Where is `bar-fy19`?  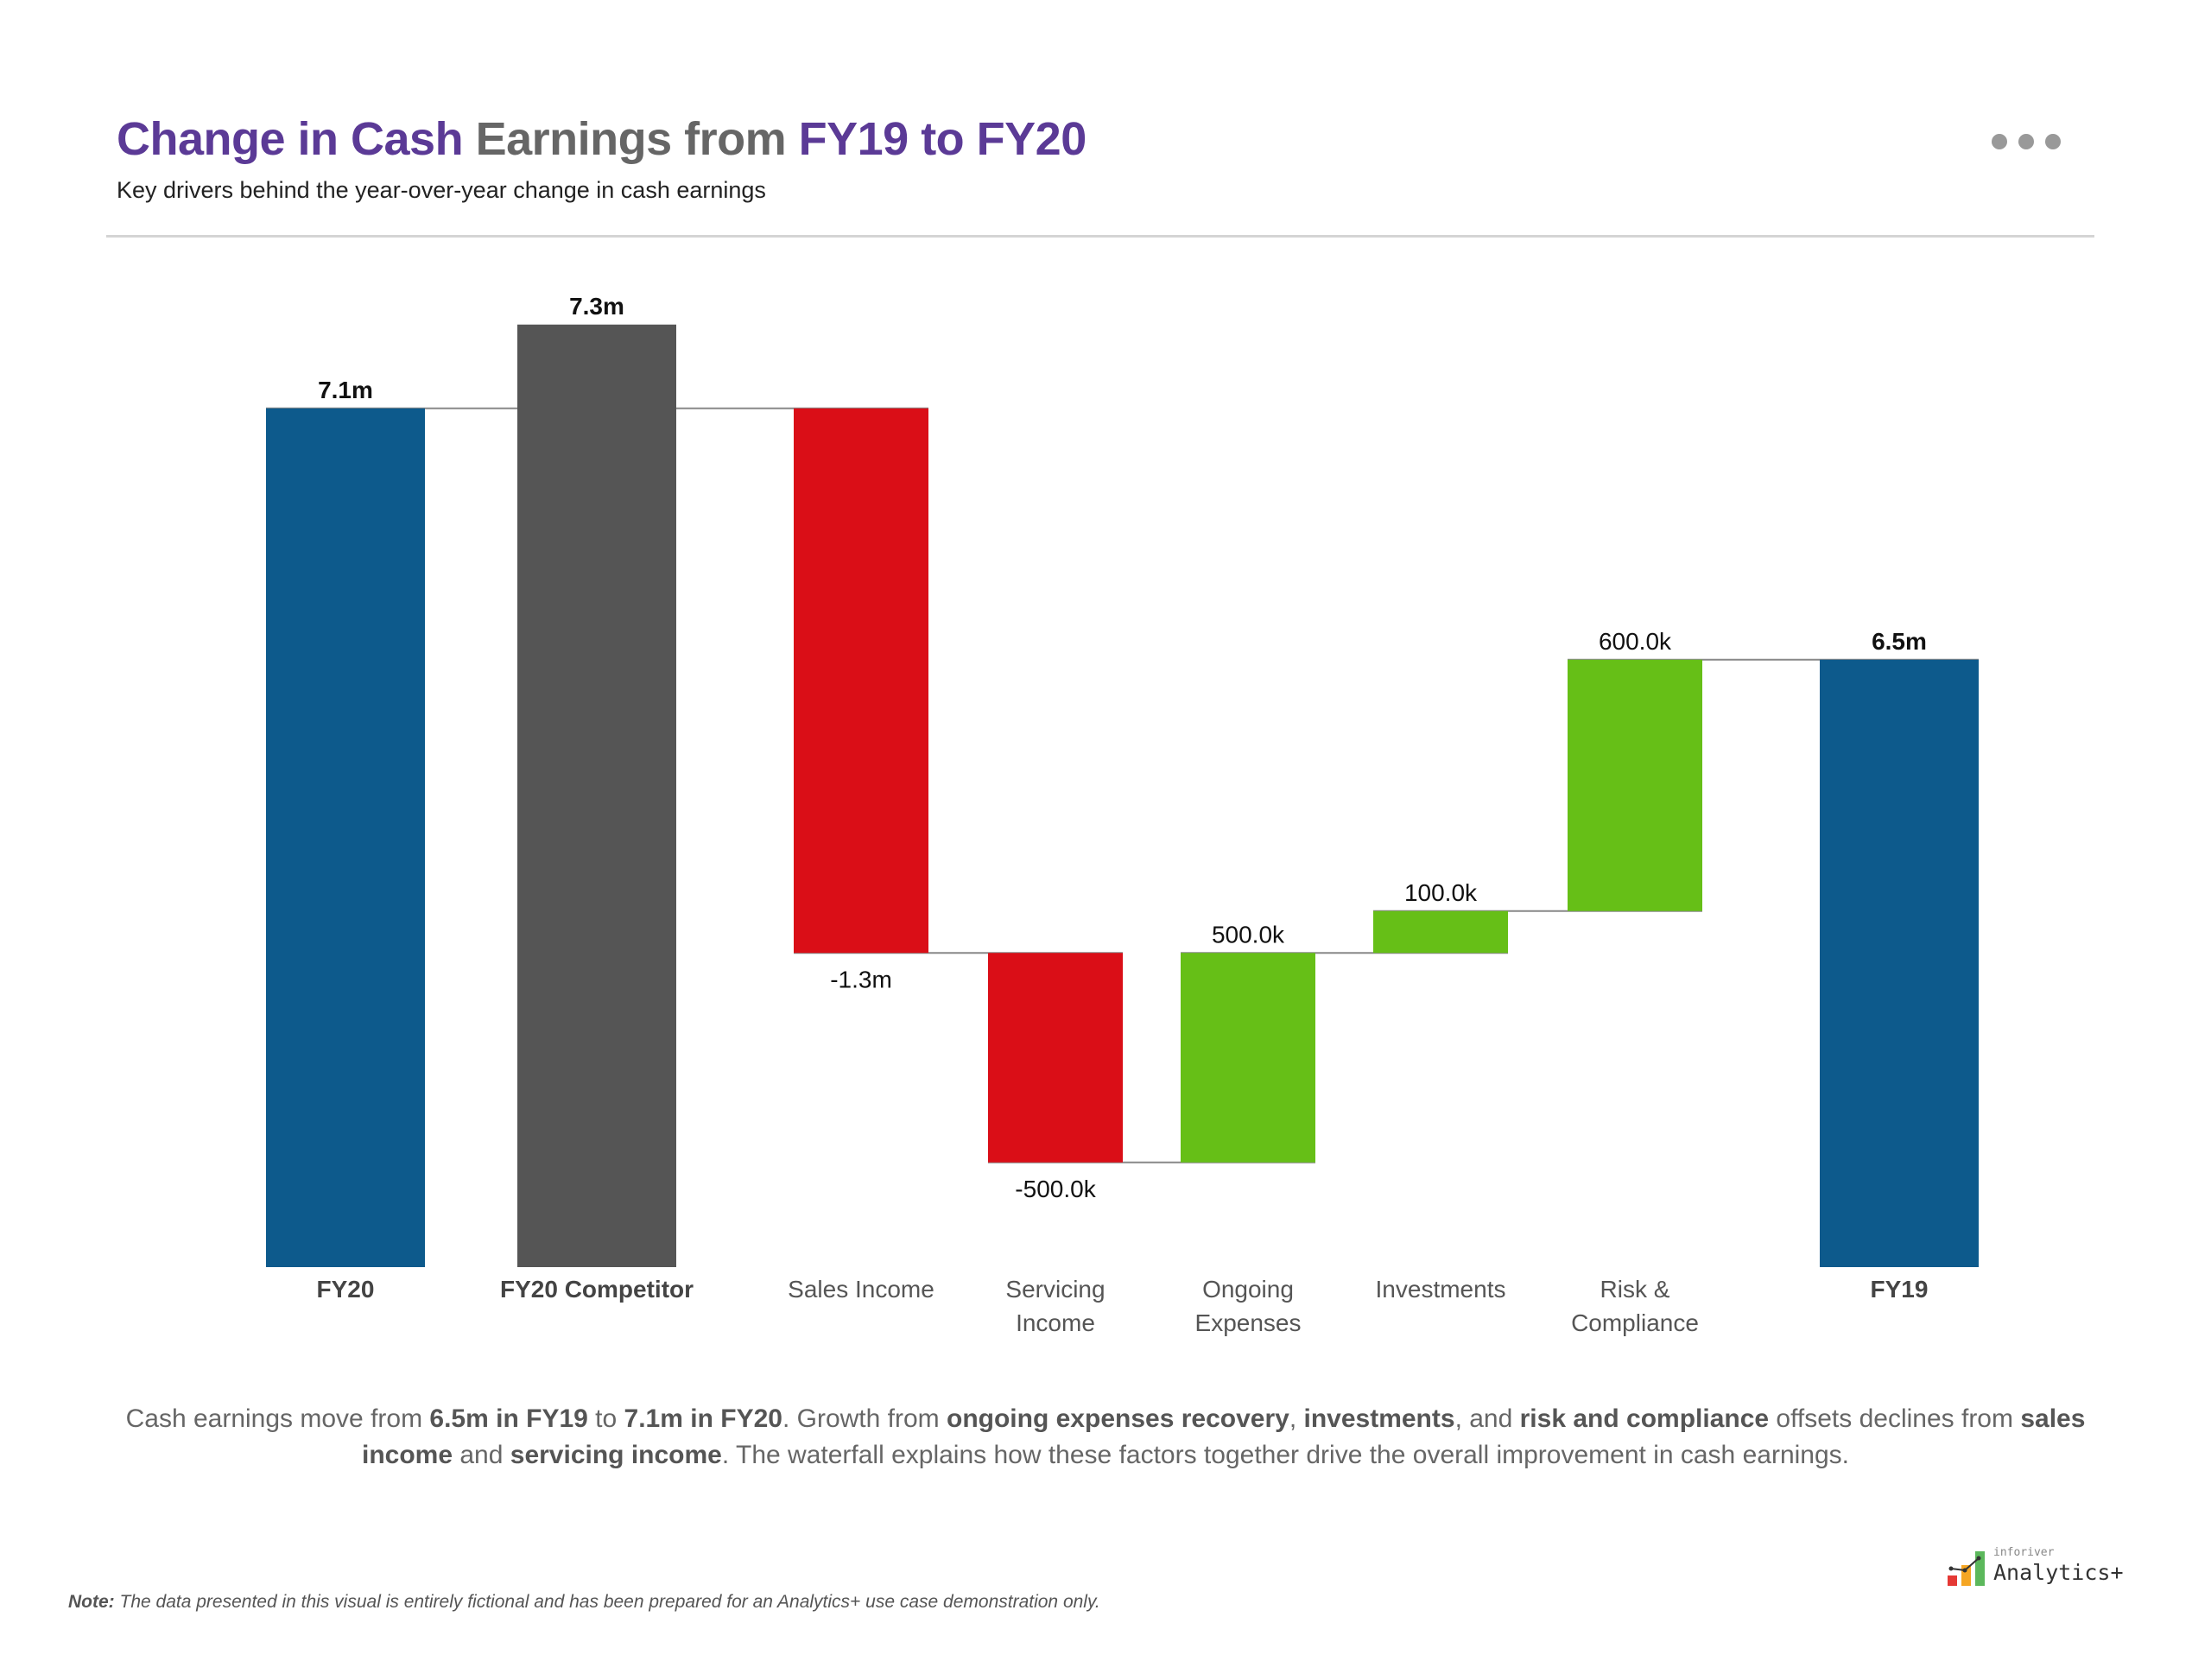
bar-fy19 is located at coordinates (1900, 963).